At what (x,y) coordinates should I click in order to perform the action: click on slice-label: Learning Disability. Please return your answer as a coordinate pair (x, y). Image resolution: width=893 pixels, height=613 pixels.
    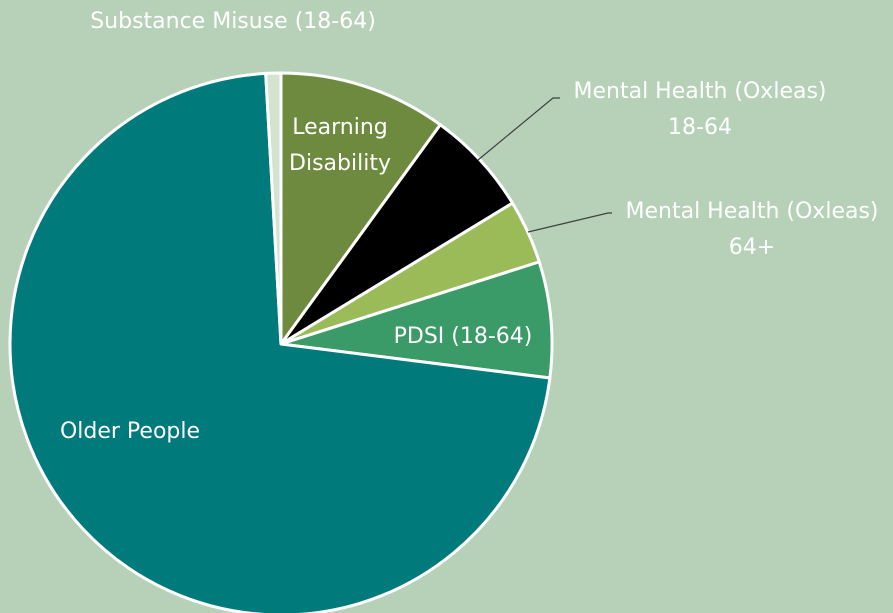
    Looking at the image, I should click on (340, 145).